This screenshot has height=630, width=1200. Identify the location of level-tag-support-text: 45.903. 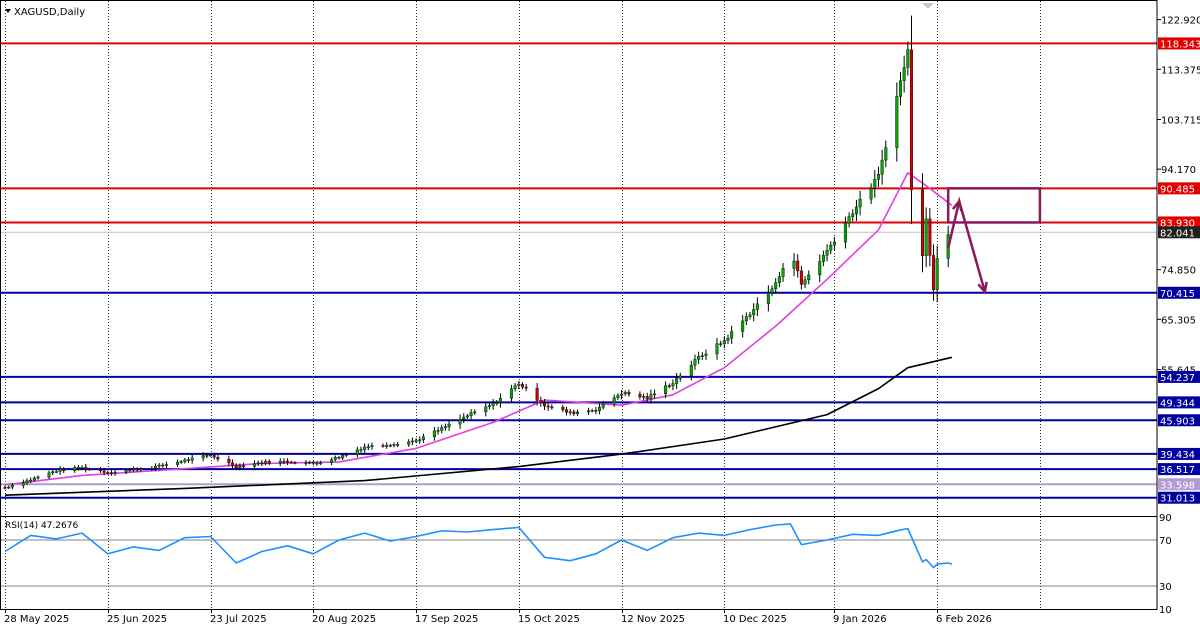
(1177, 421).